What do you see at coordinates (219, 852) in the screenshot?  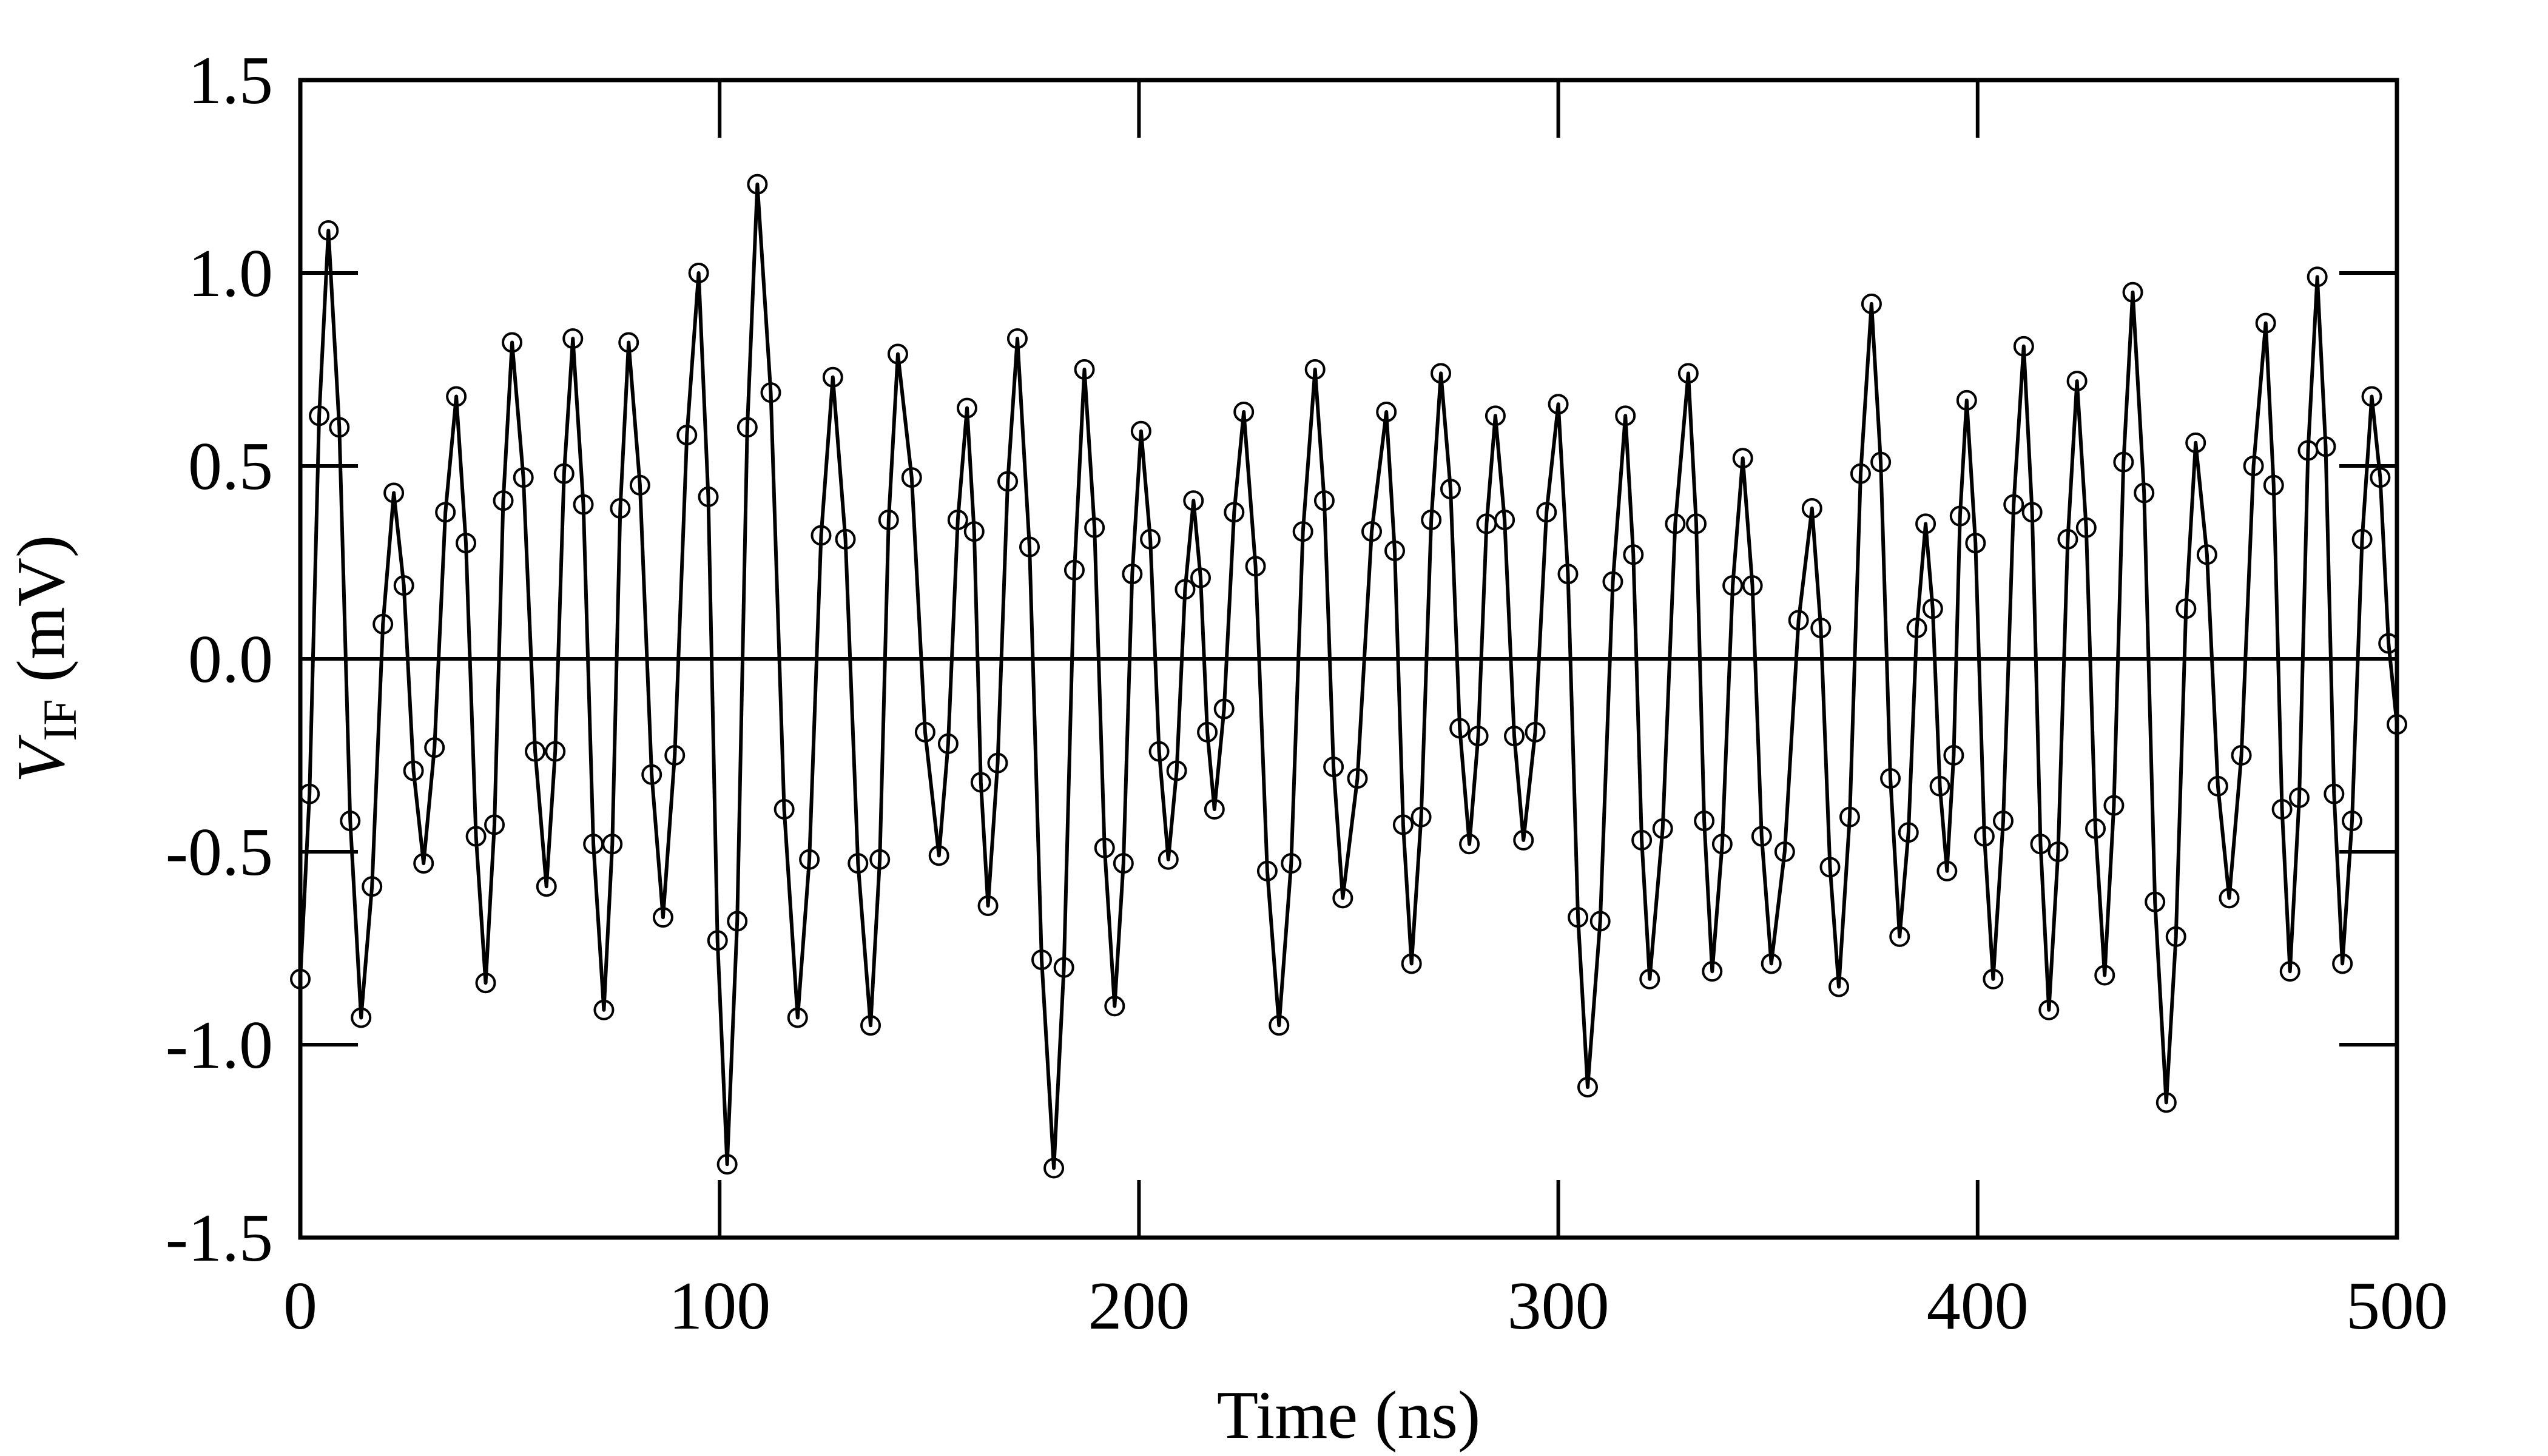 I see `y-tick-label: -0.5` at bounding box center [219, 852].